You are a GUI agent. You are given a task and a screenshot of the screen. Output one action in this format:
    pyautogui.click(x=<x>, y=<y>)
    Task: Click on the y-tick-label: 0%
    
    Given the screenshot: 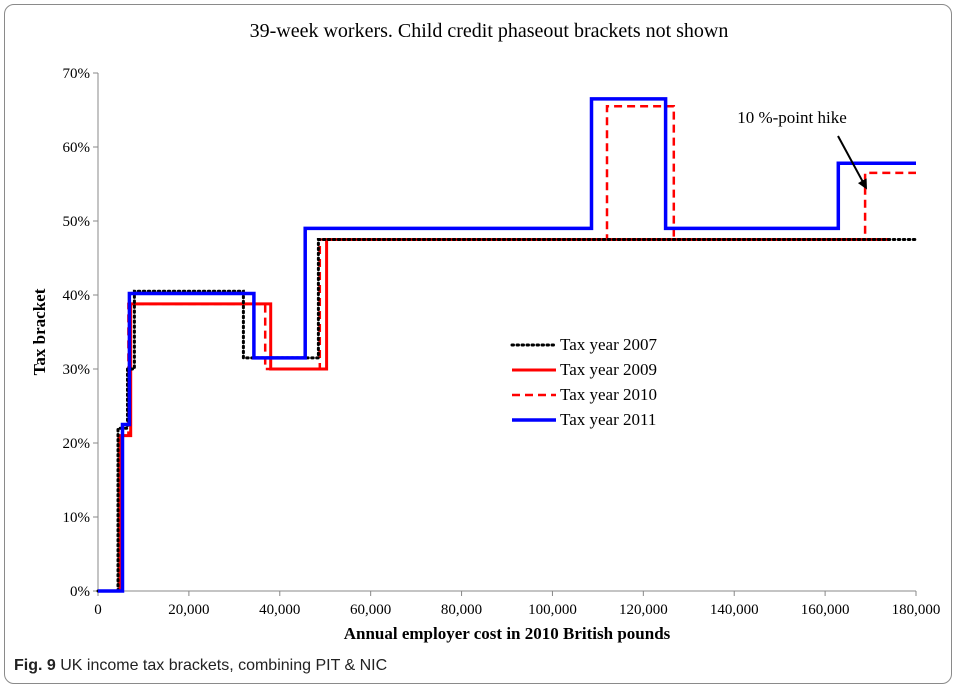 What is the action you would take?
    pyautogui.click(x=80, y=592)
    